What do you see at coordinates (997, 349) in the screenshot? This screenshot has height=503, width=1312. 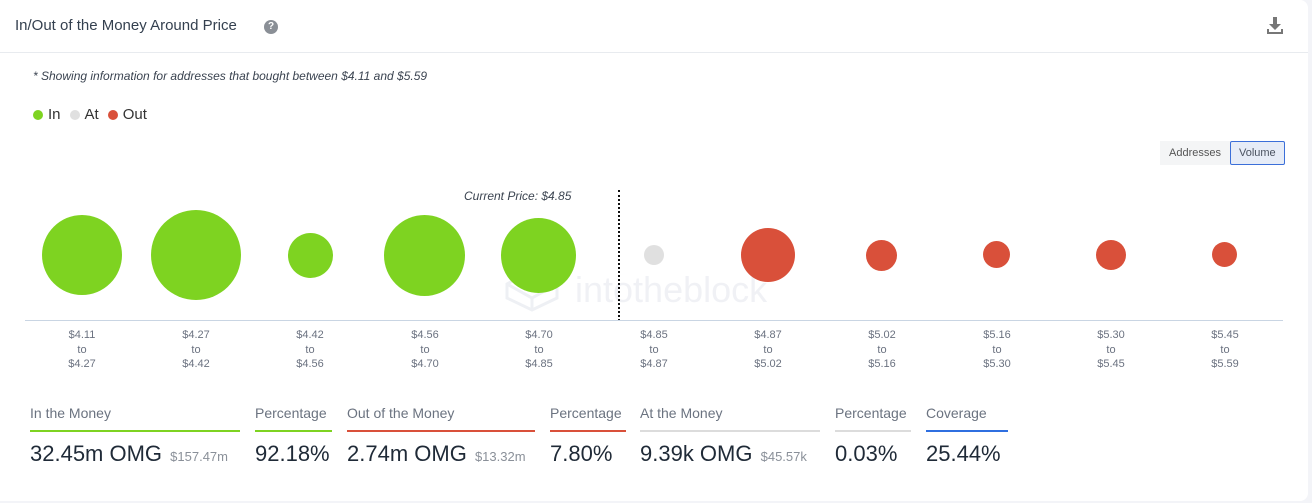 I see `x-label: $5.16 to $5.30` at bounding box center [997, 349].